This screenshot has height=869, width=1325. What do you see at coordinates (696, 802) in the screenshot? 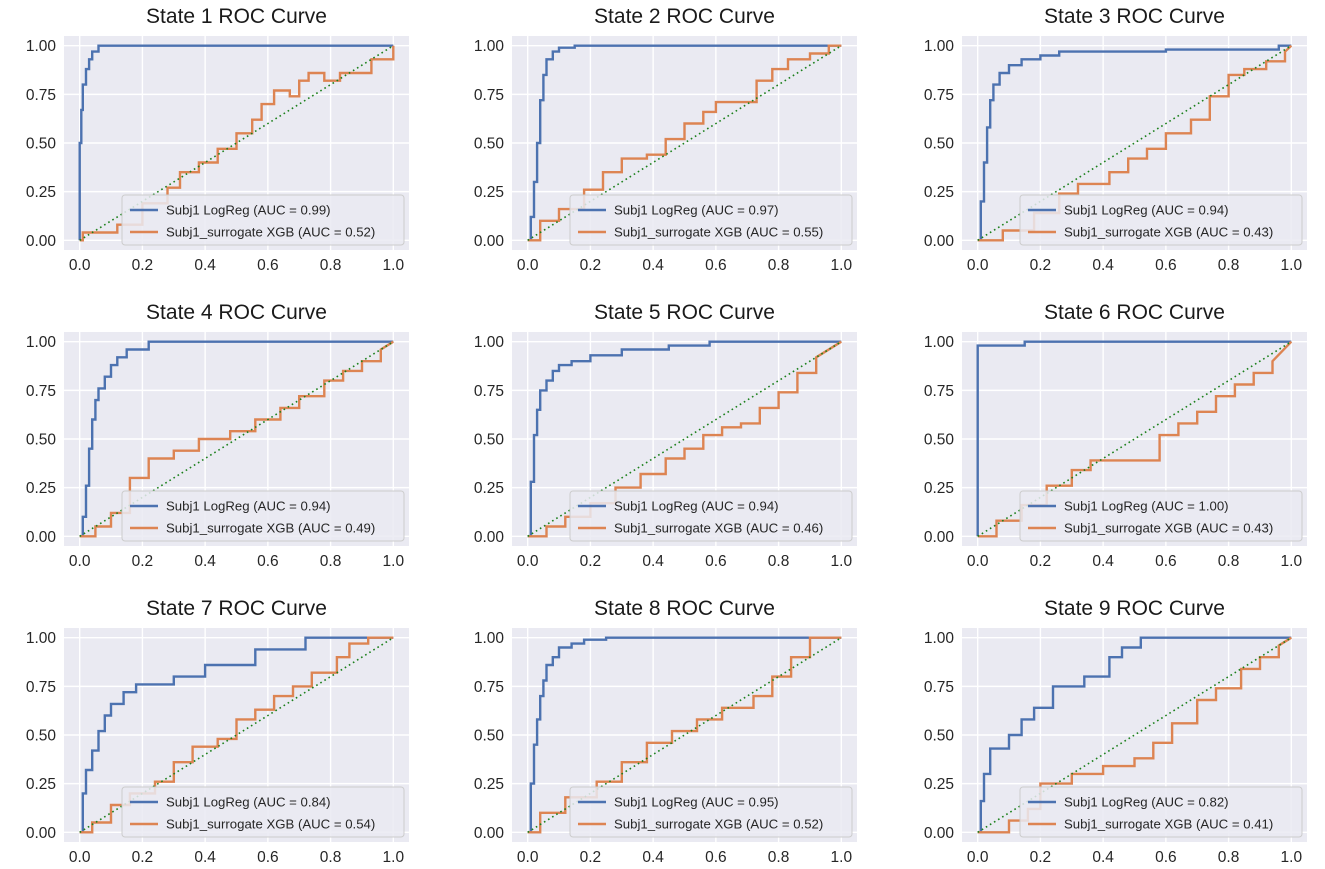
I see `legend-label-logreg: Subj1 LogReg (AUC = 0.95)` at bounding box center [696, 802].